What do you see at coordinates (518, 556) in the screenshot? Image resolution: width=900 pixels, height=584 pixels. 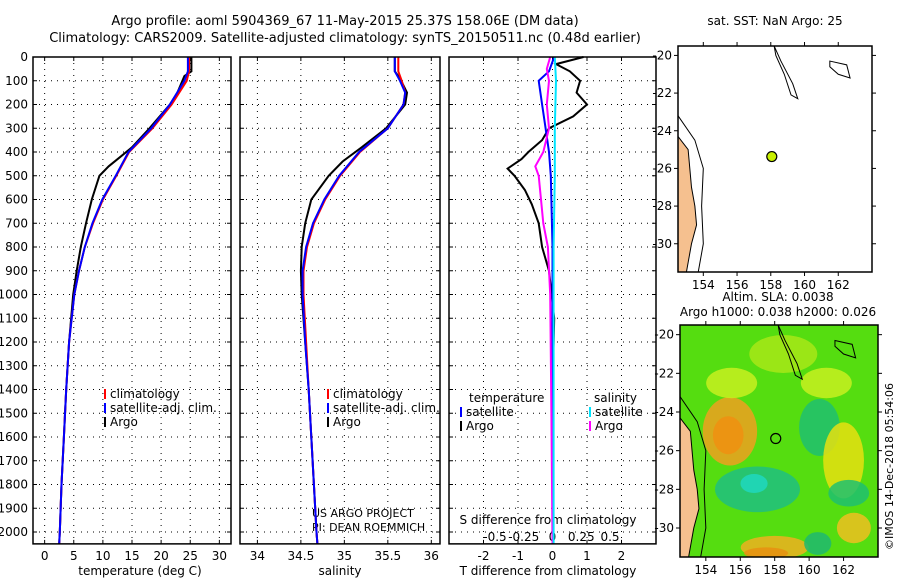 I see `x-tick-label: -1` at bounding box center [518, 556].